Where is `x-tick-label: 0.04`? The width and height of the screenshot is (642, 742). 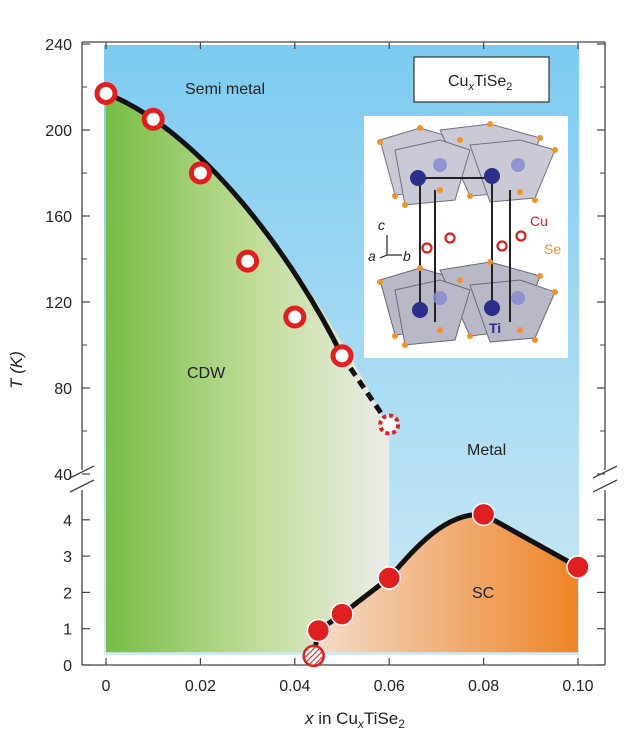 x-tick-label: 0.04 is located at coordinates (294, 686).